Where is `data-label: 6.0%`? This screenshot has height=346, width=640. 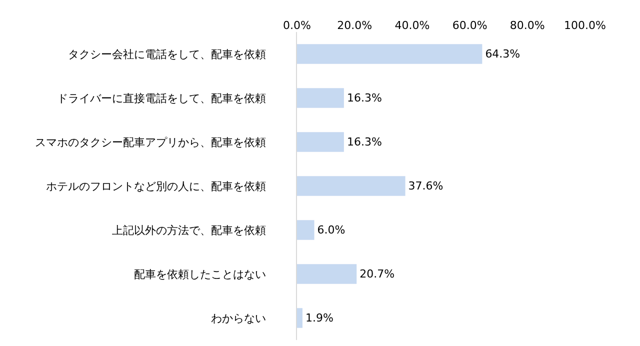
data-label: 6.0% is located at coordinates (331, 230).